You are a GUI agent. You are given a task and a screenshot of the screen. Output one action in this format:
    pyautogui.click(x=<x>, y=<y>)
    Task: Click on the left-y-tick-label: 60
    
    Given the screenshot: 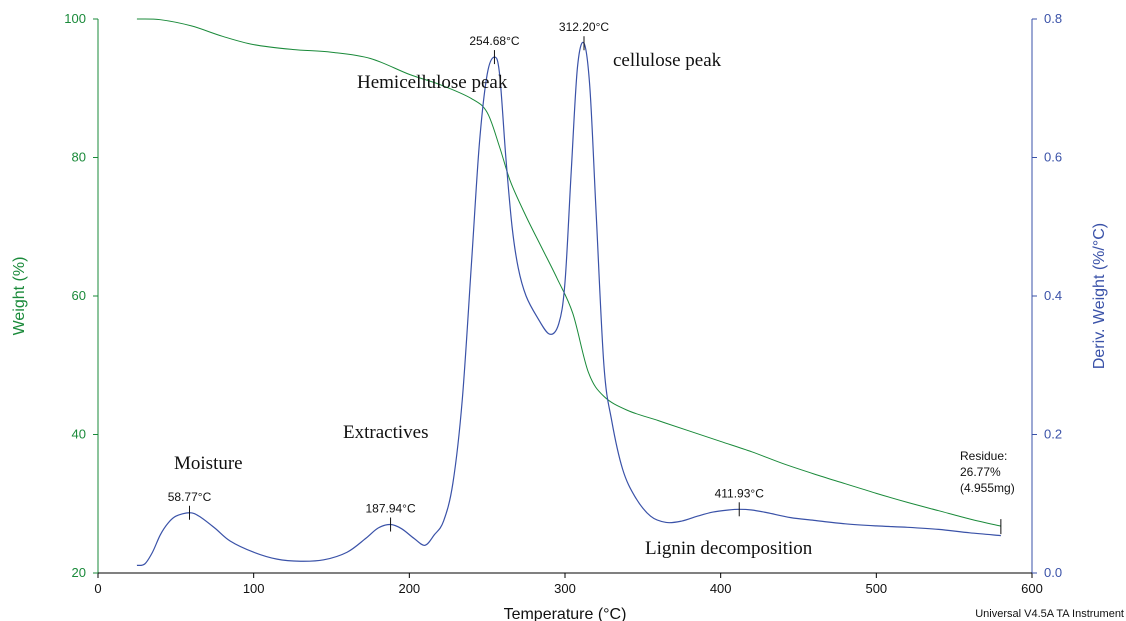 What is the action you would take?
    pyautogui.click(x=79, y=295)
    